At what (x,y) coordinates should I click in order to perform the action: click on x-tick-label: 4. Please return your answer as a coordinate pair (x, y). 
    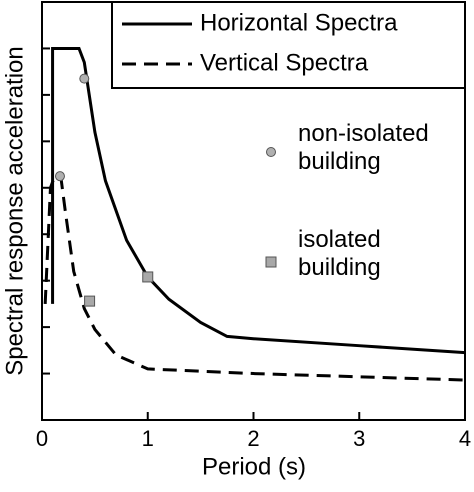
    Looking at the image, I should click on (465, 438).